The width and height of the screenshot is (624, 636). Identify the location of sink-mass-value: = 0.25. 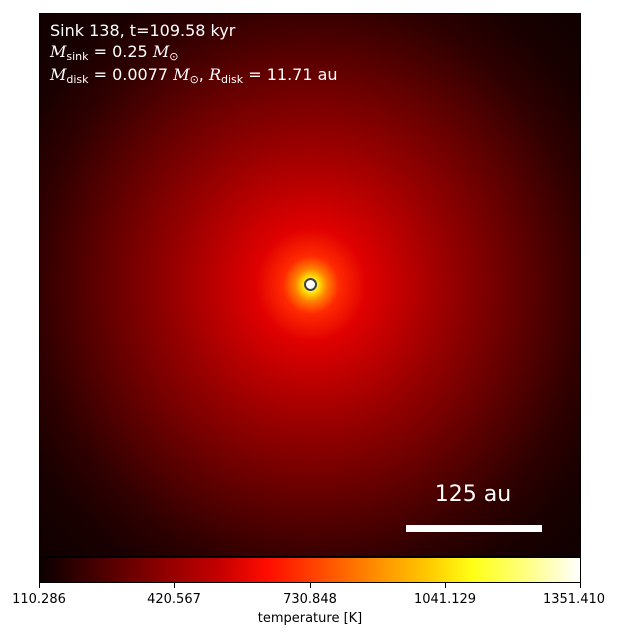
(120, 51).